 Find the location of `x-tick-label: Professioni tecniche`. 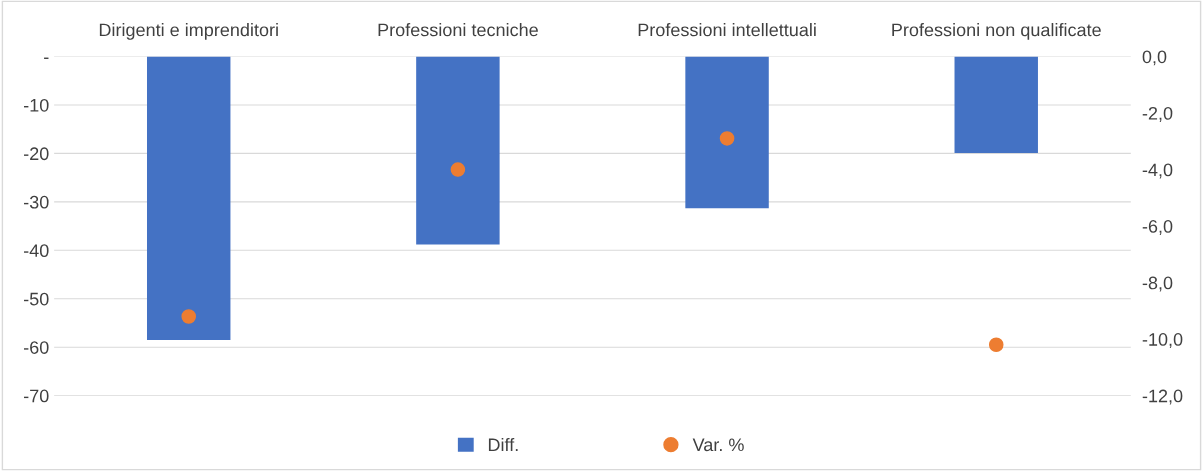

x-tick-label: Professioni tecniche is located at coordinates (458, 30).